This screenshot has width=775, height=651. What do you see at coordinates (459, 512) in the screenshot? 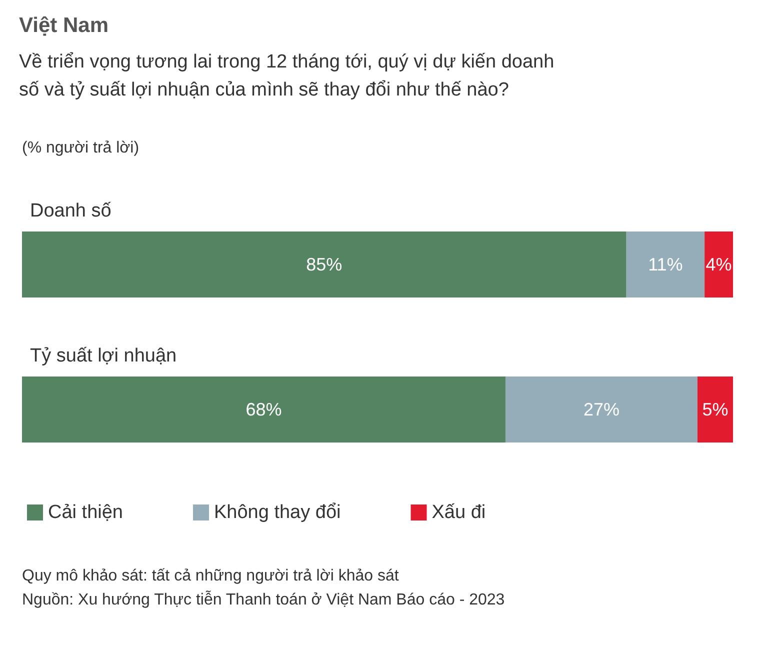
I see `legend-label: Xấu đi` at bounding box center [459, 512].